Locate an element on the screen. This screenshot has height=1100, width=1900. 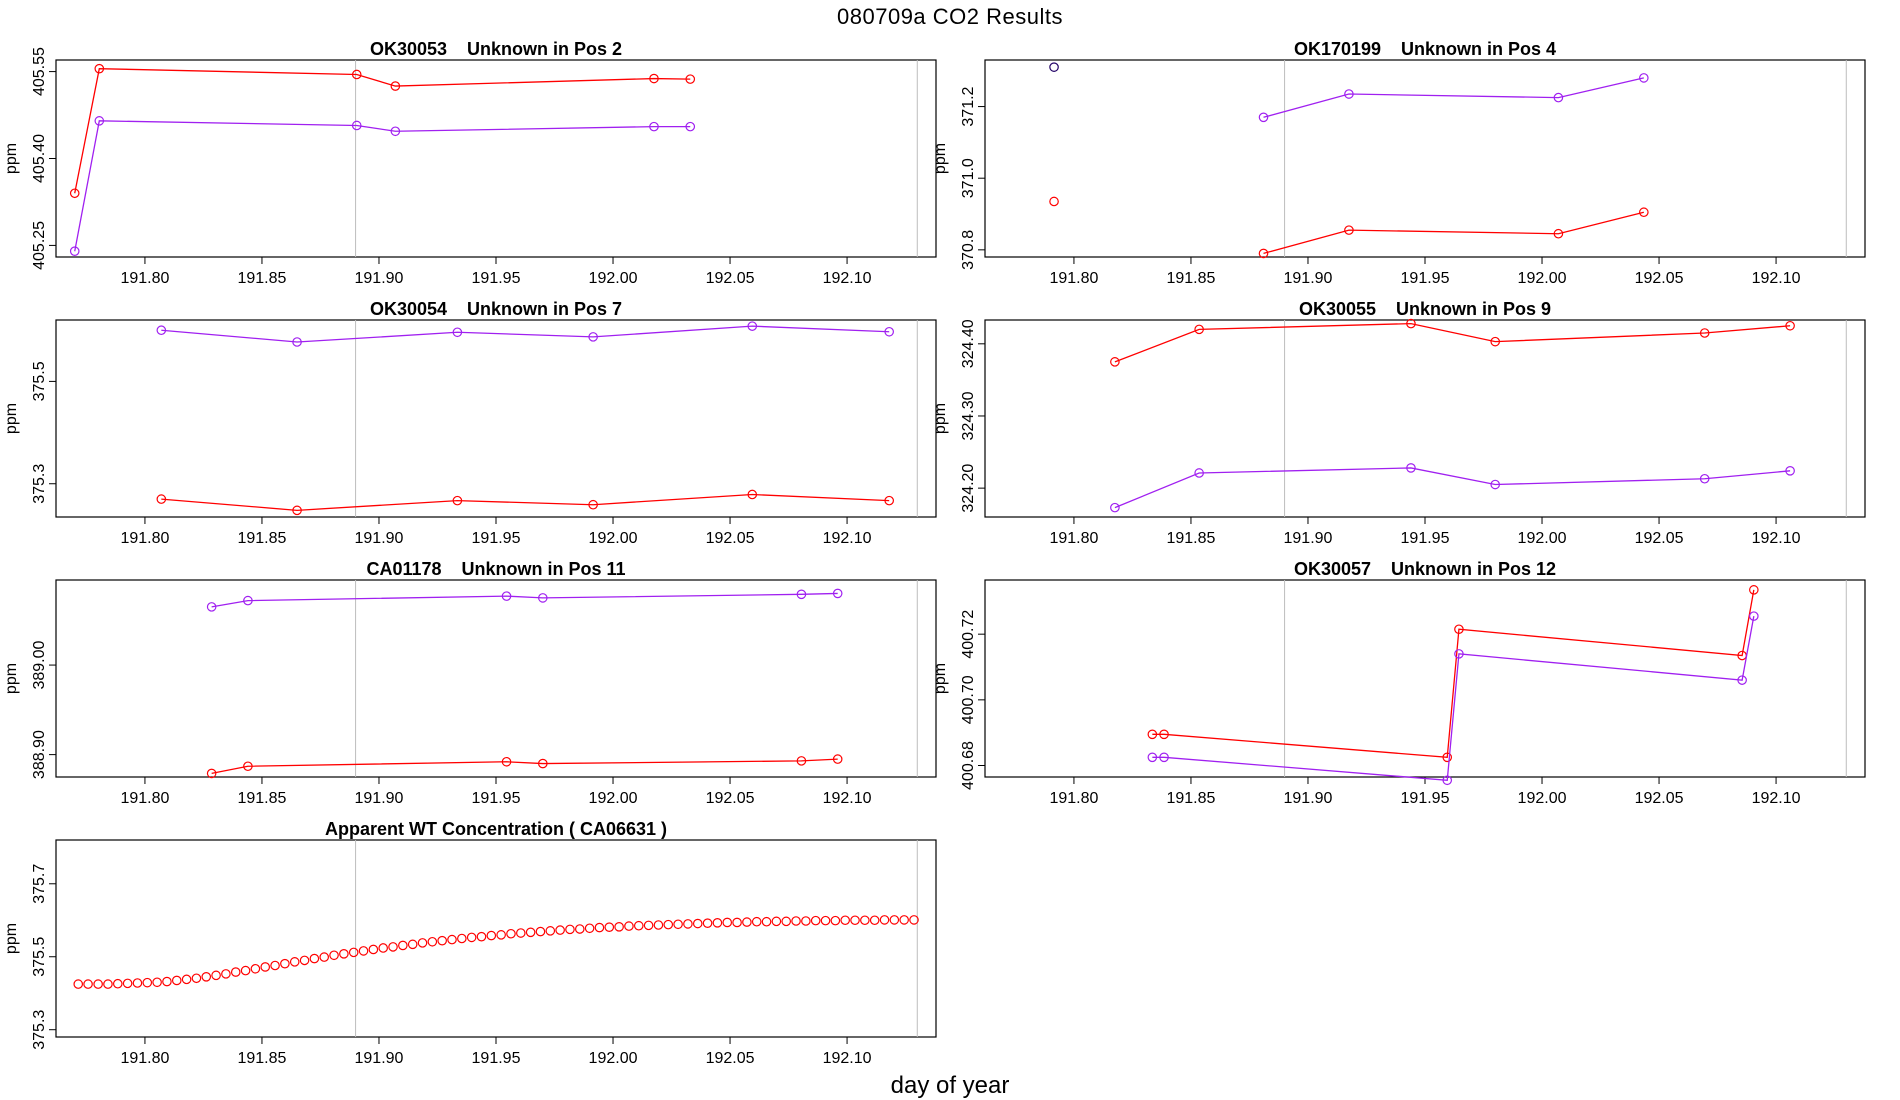
panel-title: OK170199 Unknown in Pos 4 is located at coordinates (1425, 49).